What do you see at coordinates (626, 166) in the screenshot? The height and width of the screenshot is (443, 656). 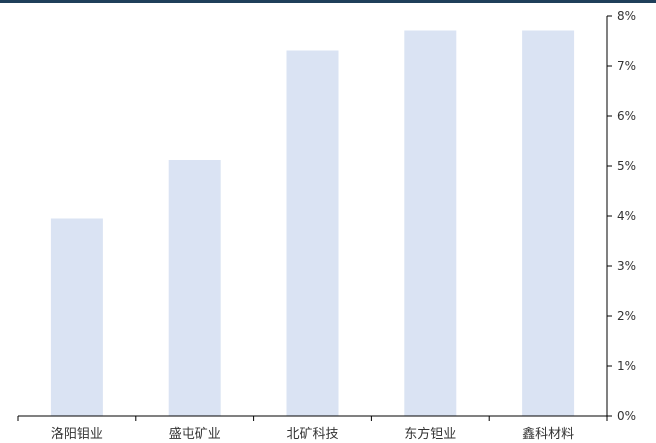 I see `y-tick-label: 5%` at bounding box center [626, 166].